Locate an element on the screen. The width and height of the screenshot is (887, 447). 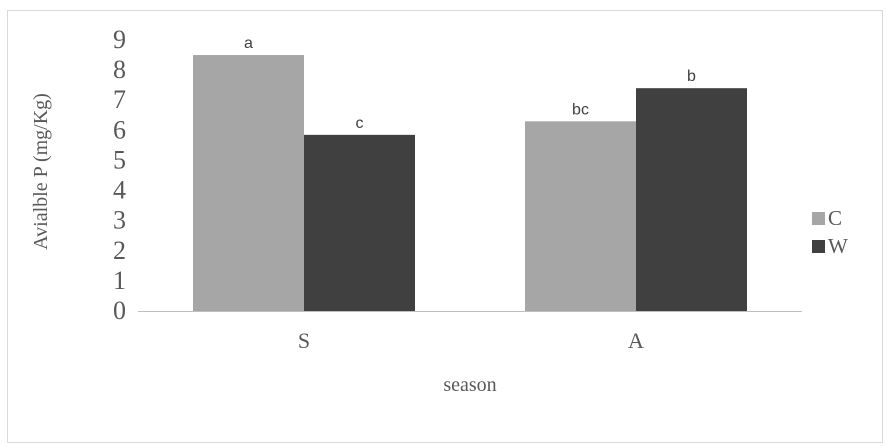
bar-data-label: c is located at coordinates (360, 123).